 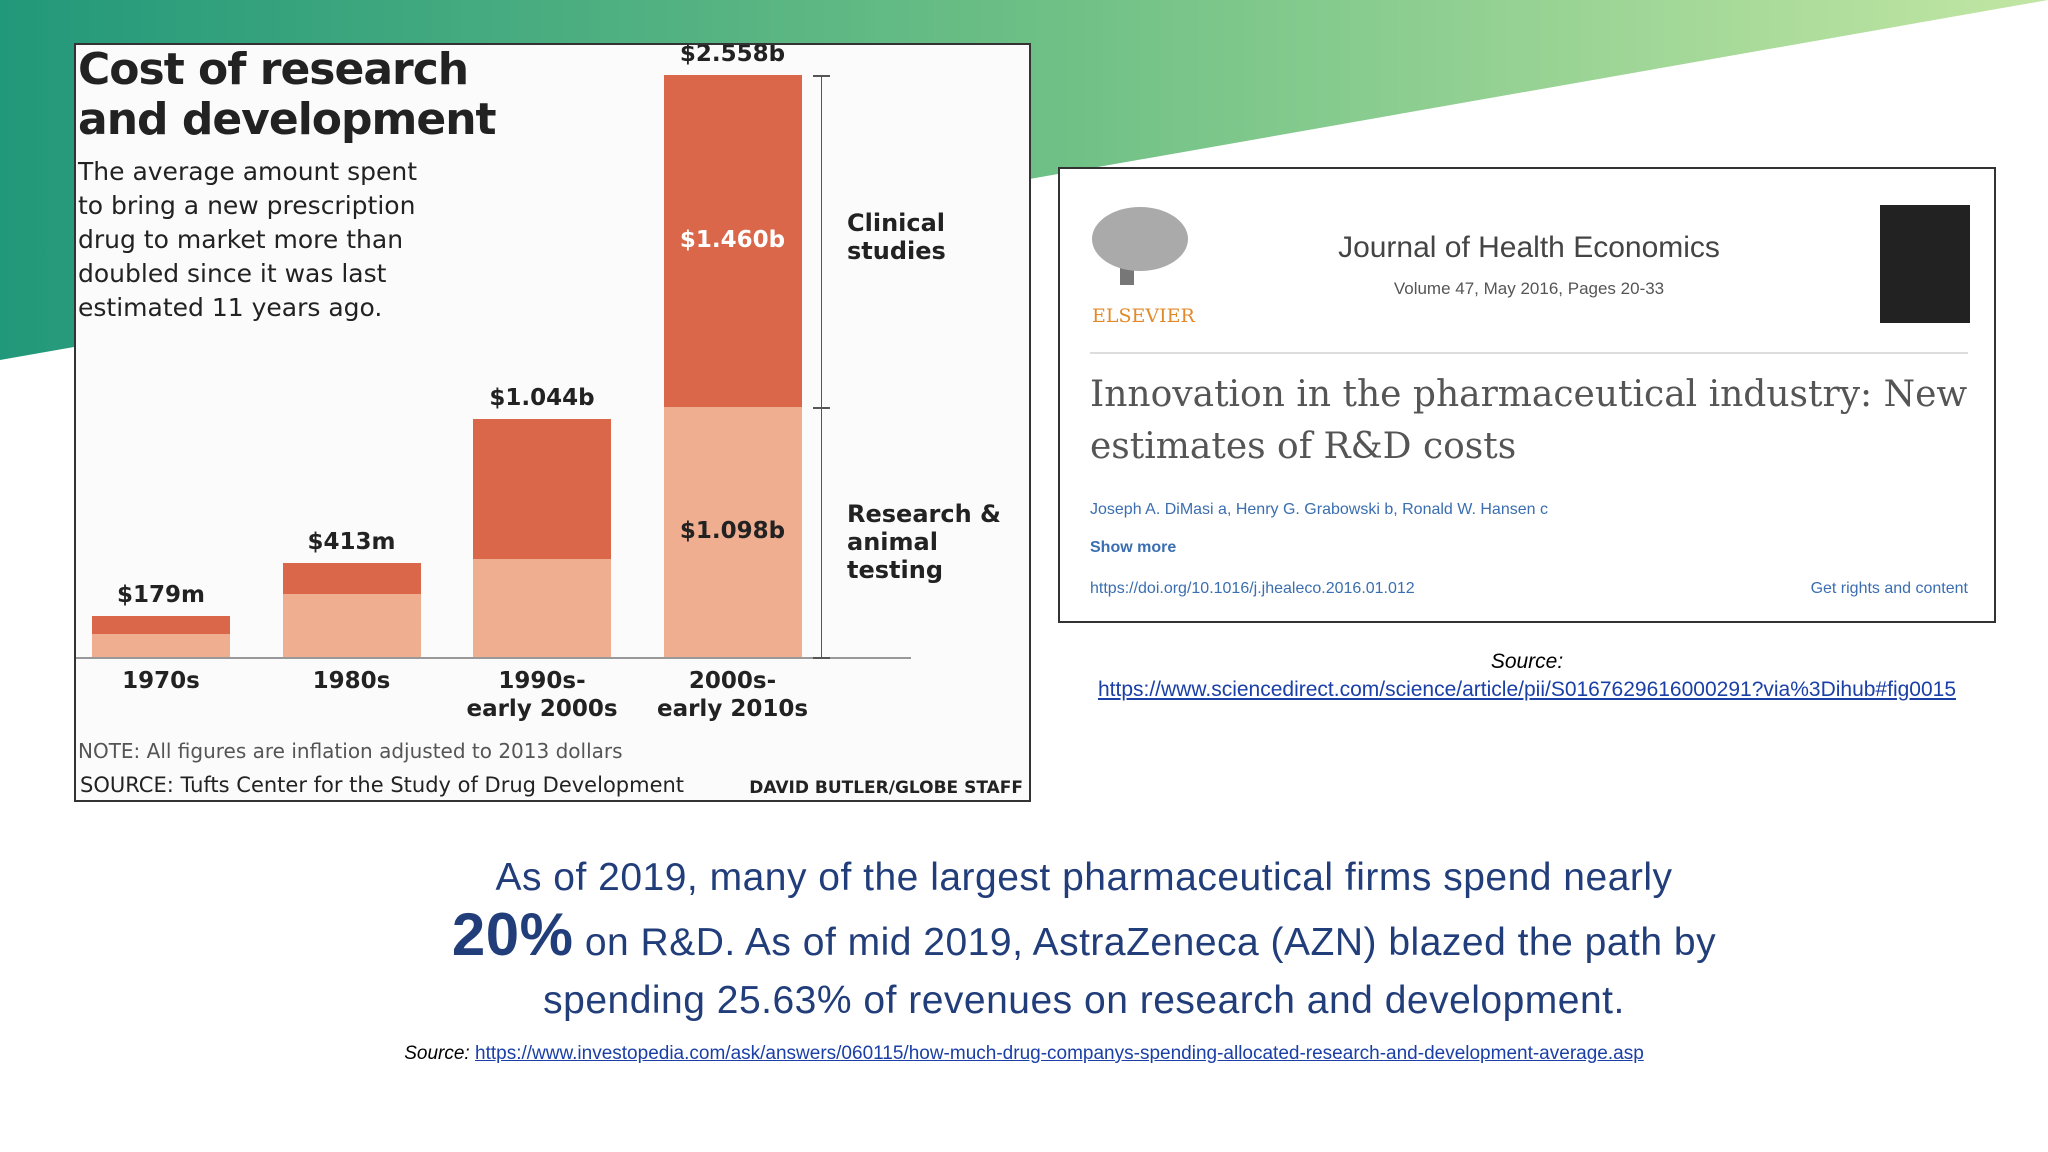 What do you see at coordinates (886, 788) in the screenshot?
I see `chart-credit: DAVID BUTLER/GLOBE STAFF` at bounding box center [886, 788].